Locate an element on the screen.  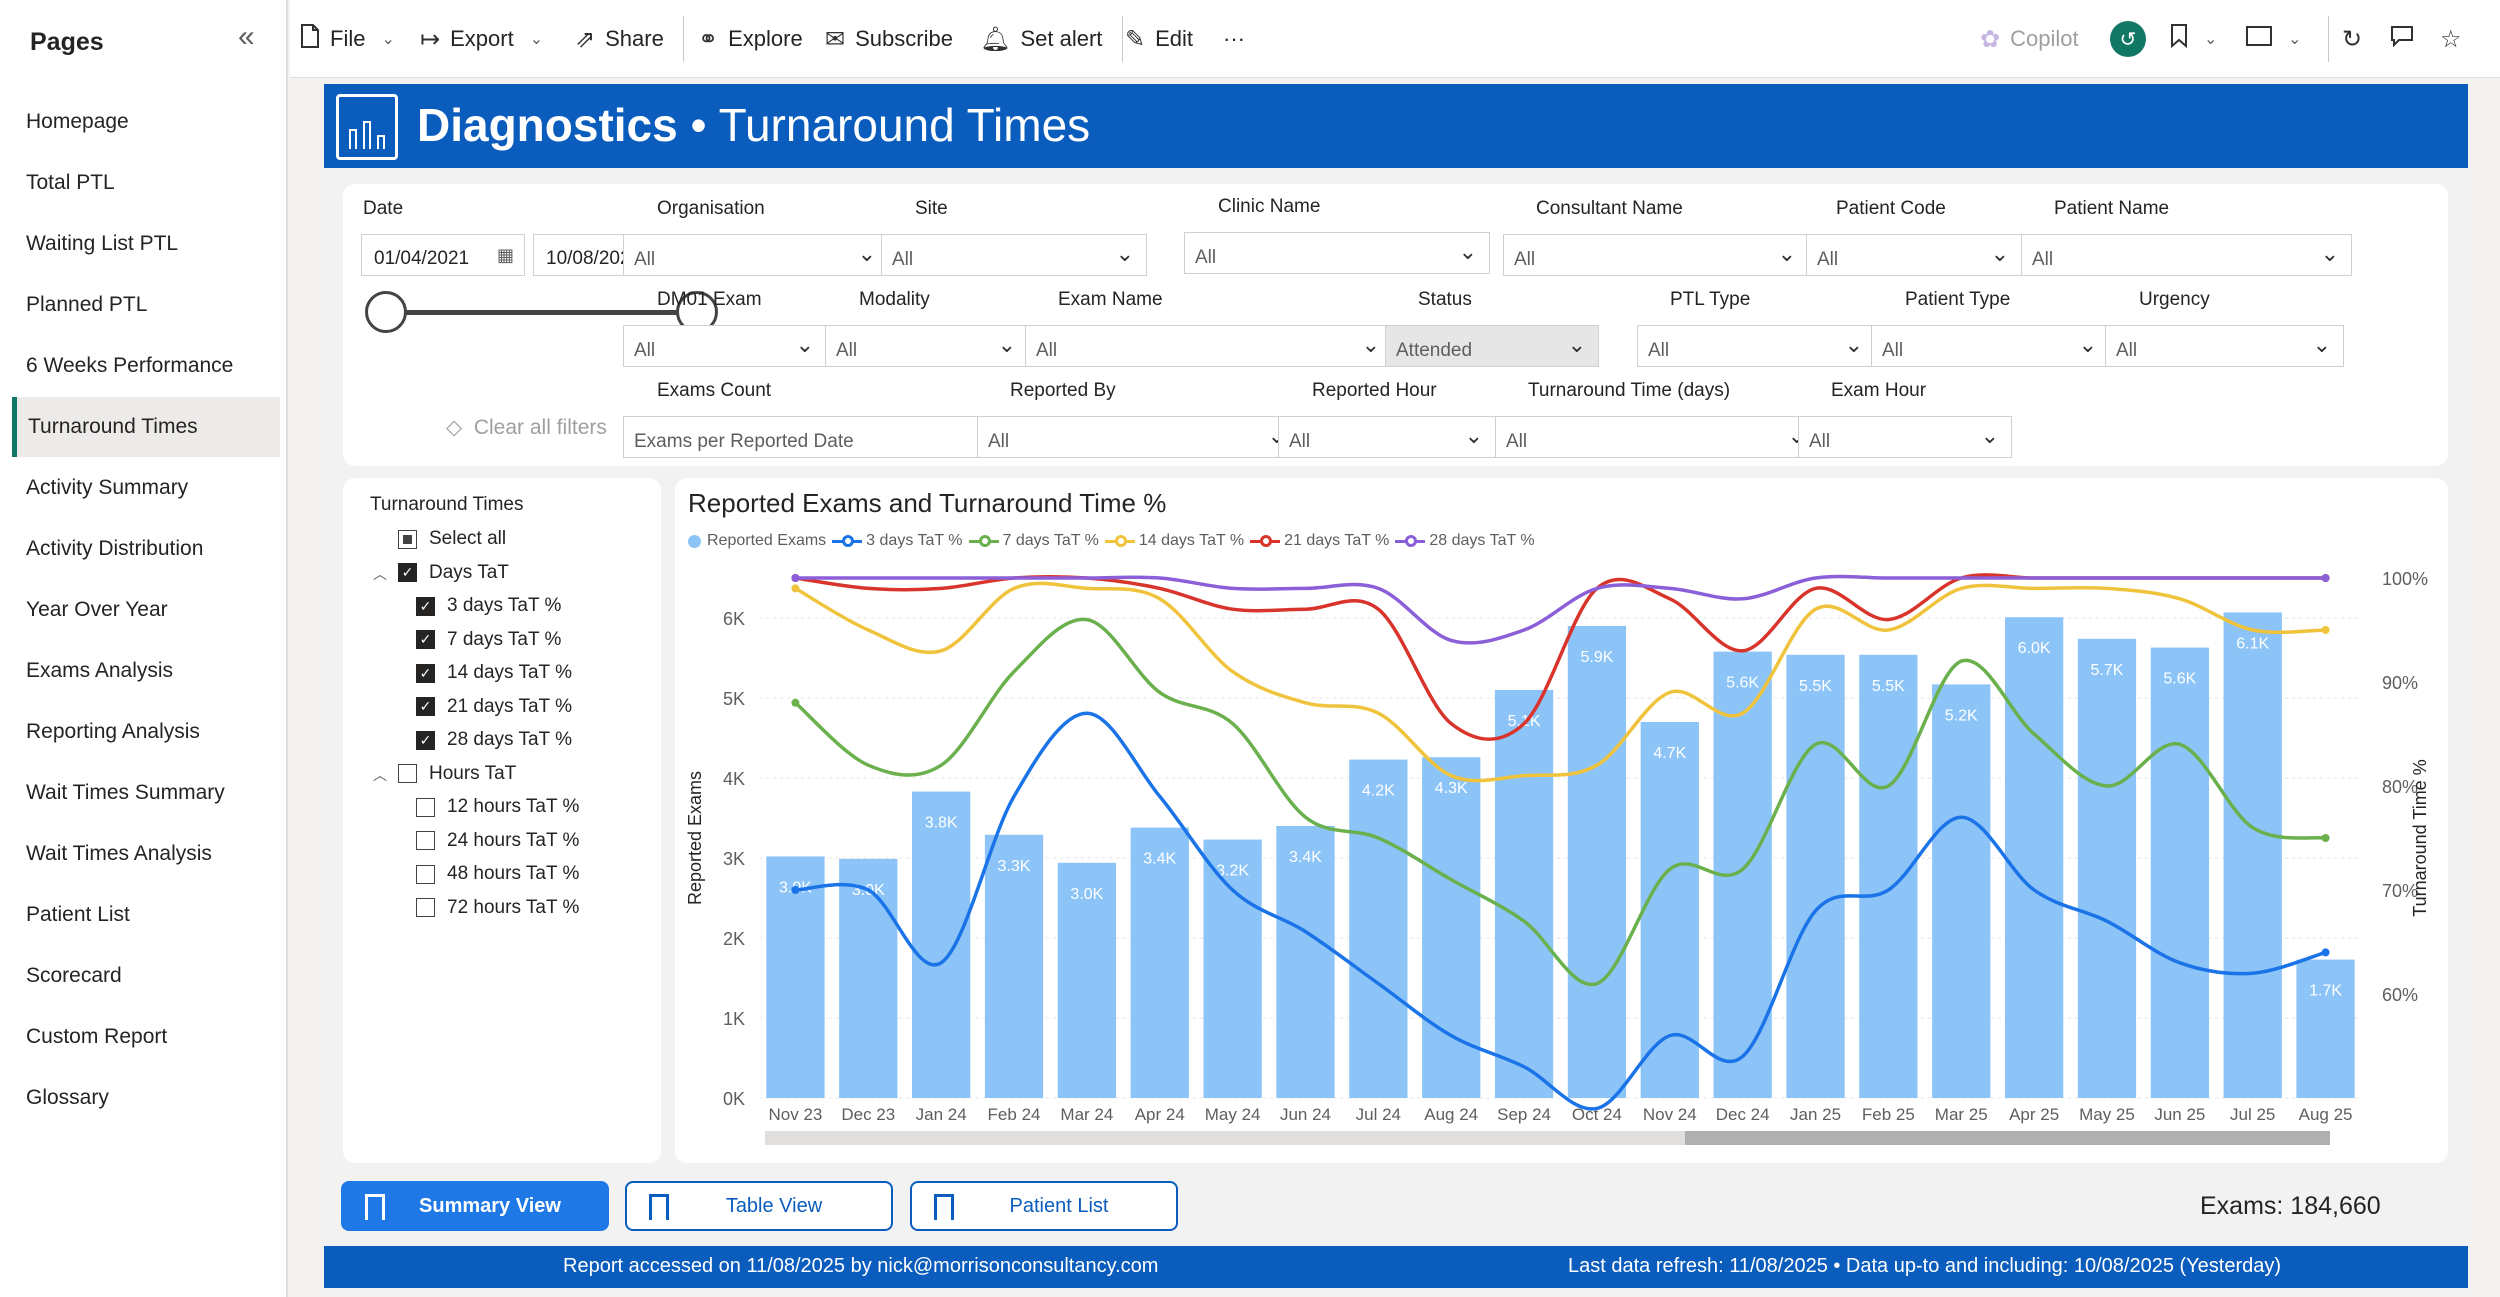
page-item-wait-times-analysis: Wait Times Analysis is located at coordinates (119, 853).